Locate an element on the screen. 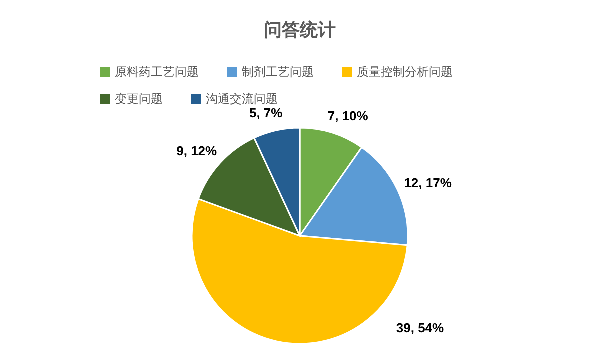 This screenshot has width=600, height=362. data-label: 5, 7% is located at coordinates (266, 112).